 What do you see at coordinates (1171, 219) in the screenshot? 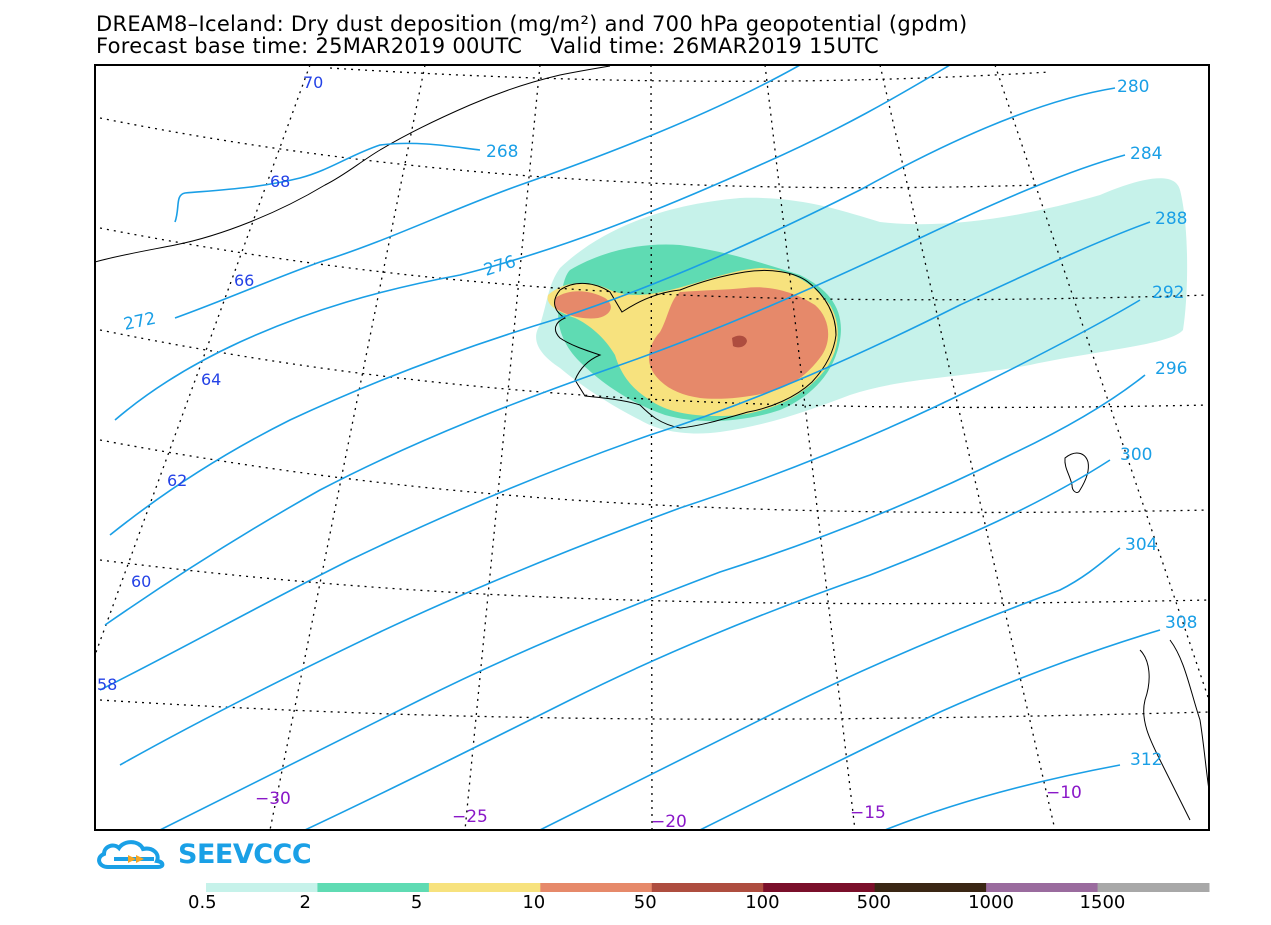
I see `contour-label-288: 288` at bounding box center [1171, 219].